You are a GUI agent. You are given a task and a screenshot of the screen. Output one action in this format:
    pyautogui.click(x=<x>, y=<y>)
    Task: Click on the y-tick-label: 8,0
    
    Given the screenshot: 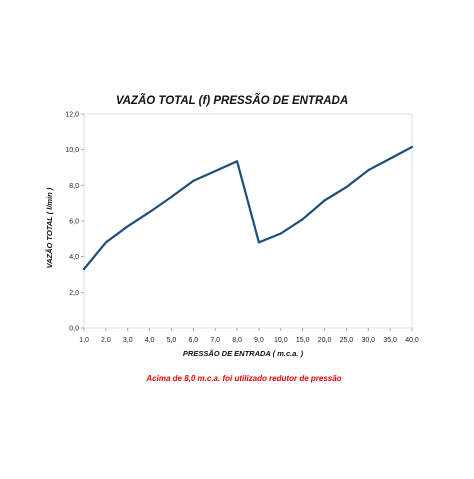 What is the action you would take?
    pyautogui.click(x=74, y=186)
    